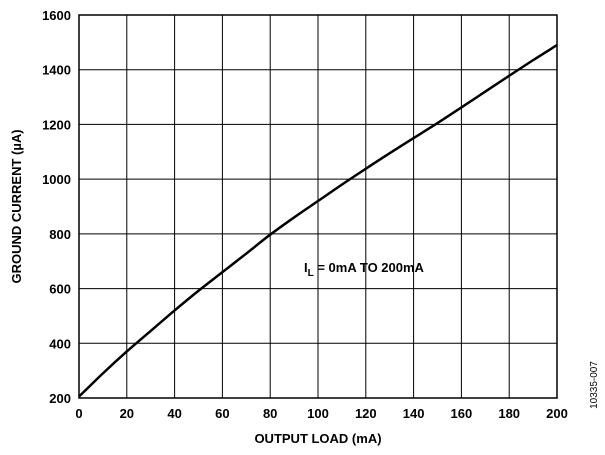 The height and width of the screenshot is (455, 605). Describe the element at coordinates (317, 438) in the screenshot. I see `x-axis-label: OUTPUT LOAD (mA)` at that location.